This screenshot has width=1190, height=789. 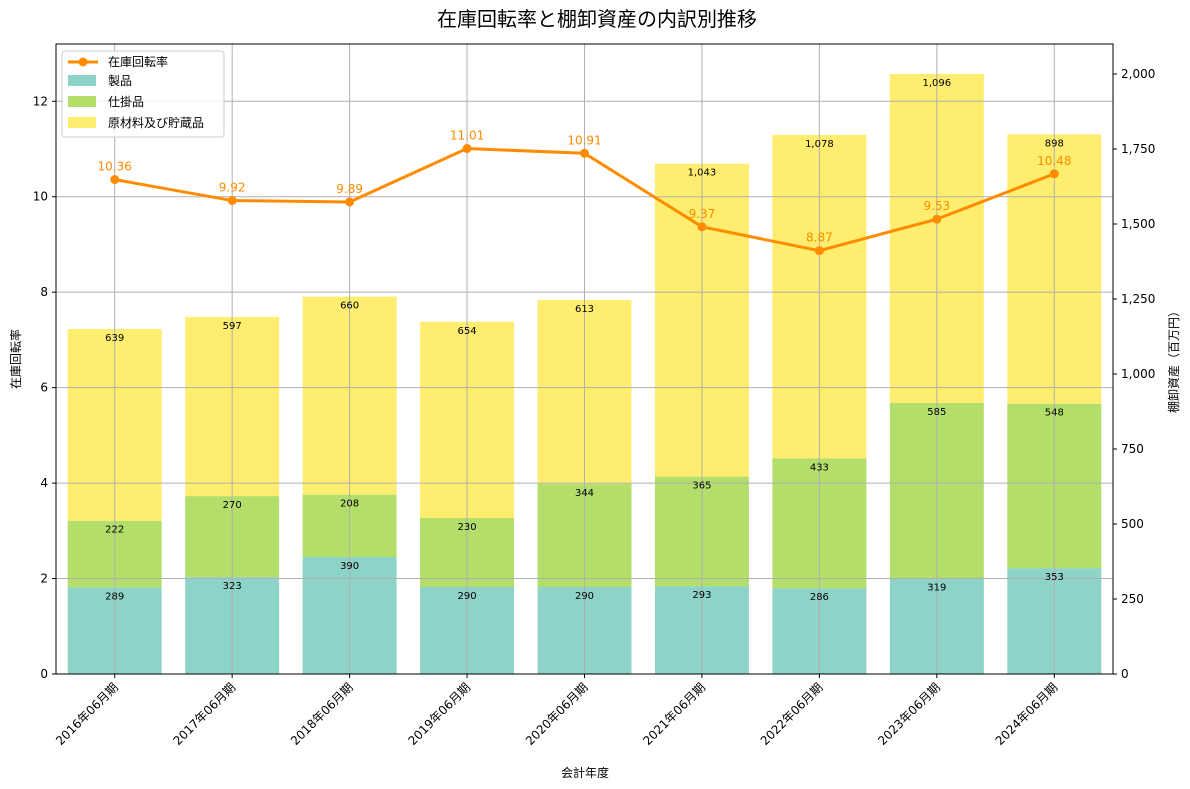 What do you see at coordinates (585, 772) in the screenshot?
I see `x-axis-label: 会計年度` at bounding box center [585, 772].